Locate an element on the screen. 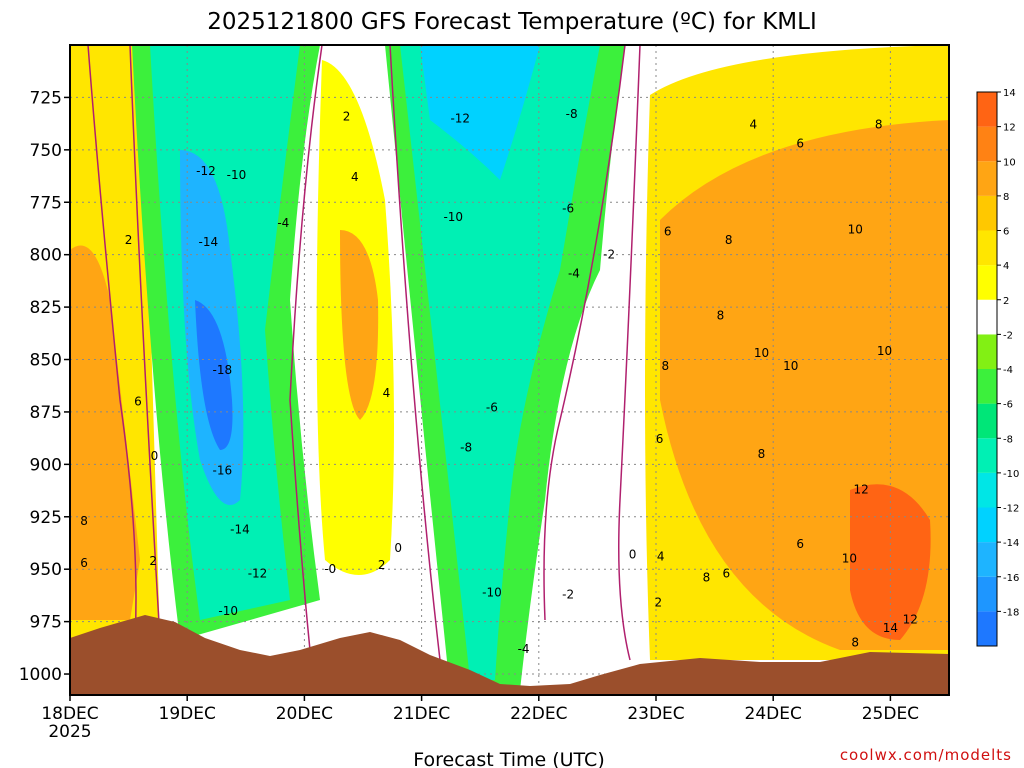  y-tick-label: 975 is located at coordinates (46, 623).